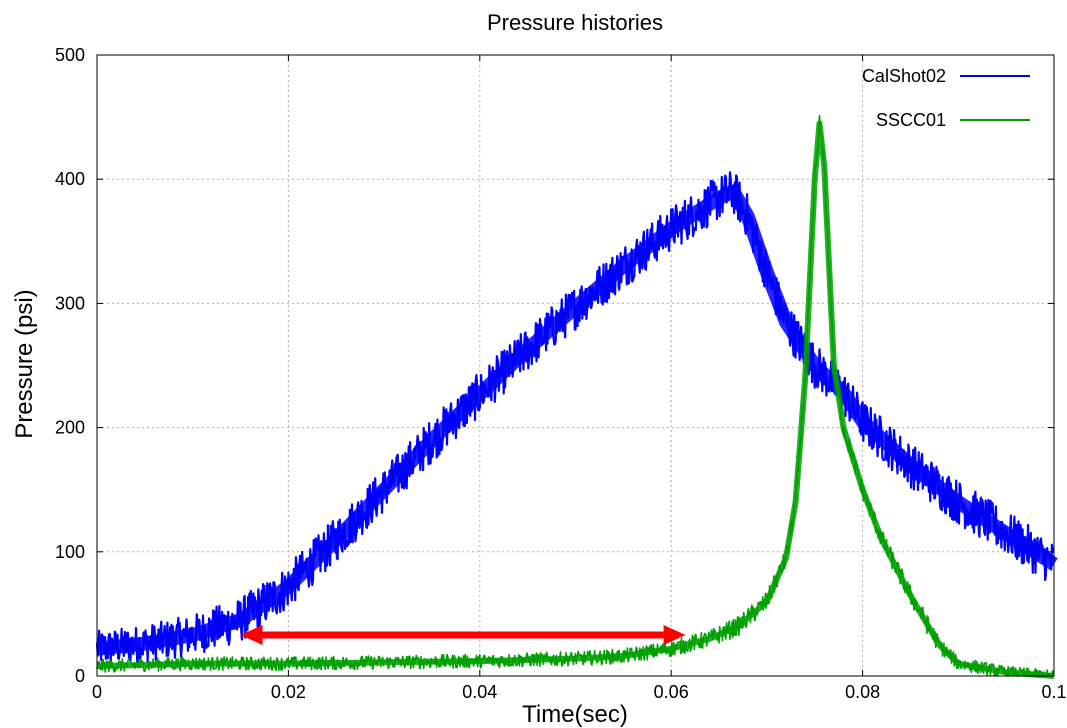  What do you see at coordinates (80, 676) in the screenshot?
I see `y-tick-label: 0` at bounding box center [80, 676].